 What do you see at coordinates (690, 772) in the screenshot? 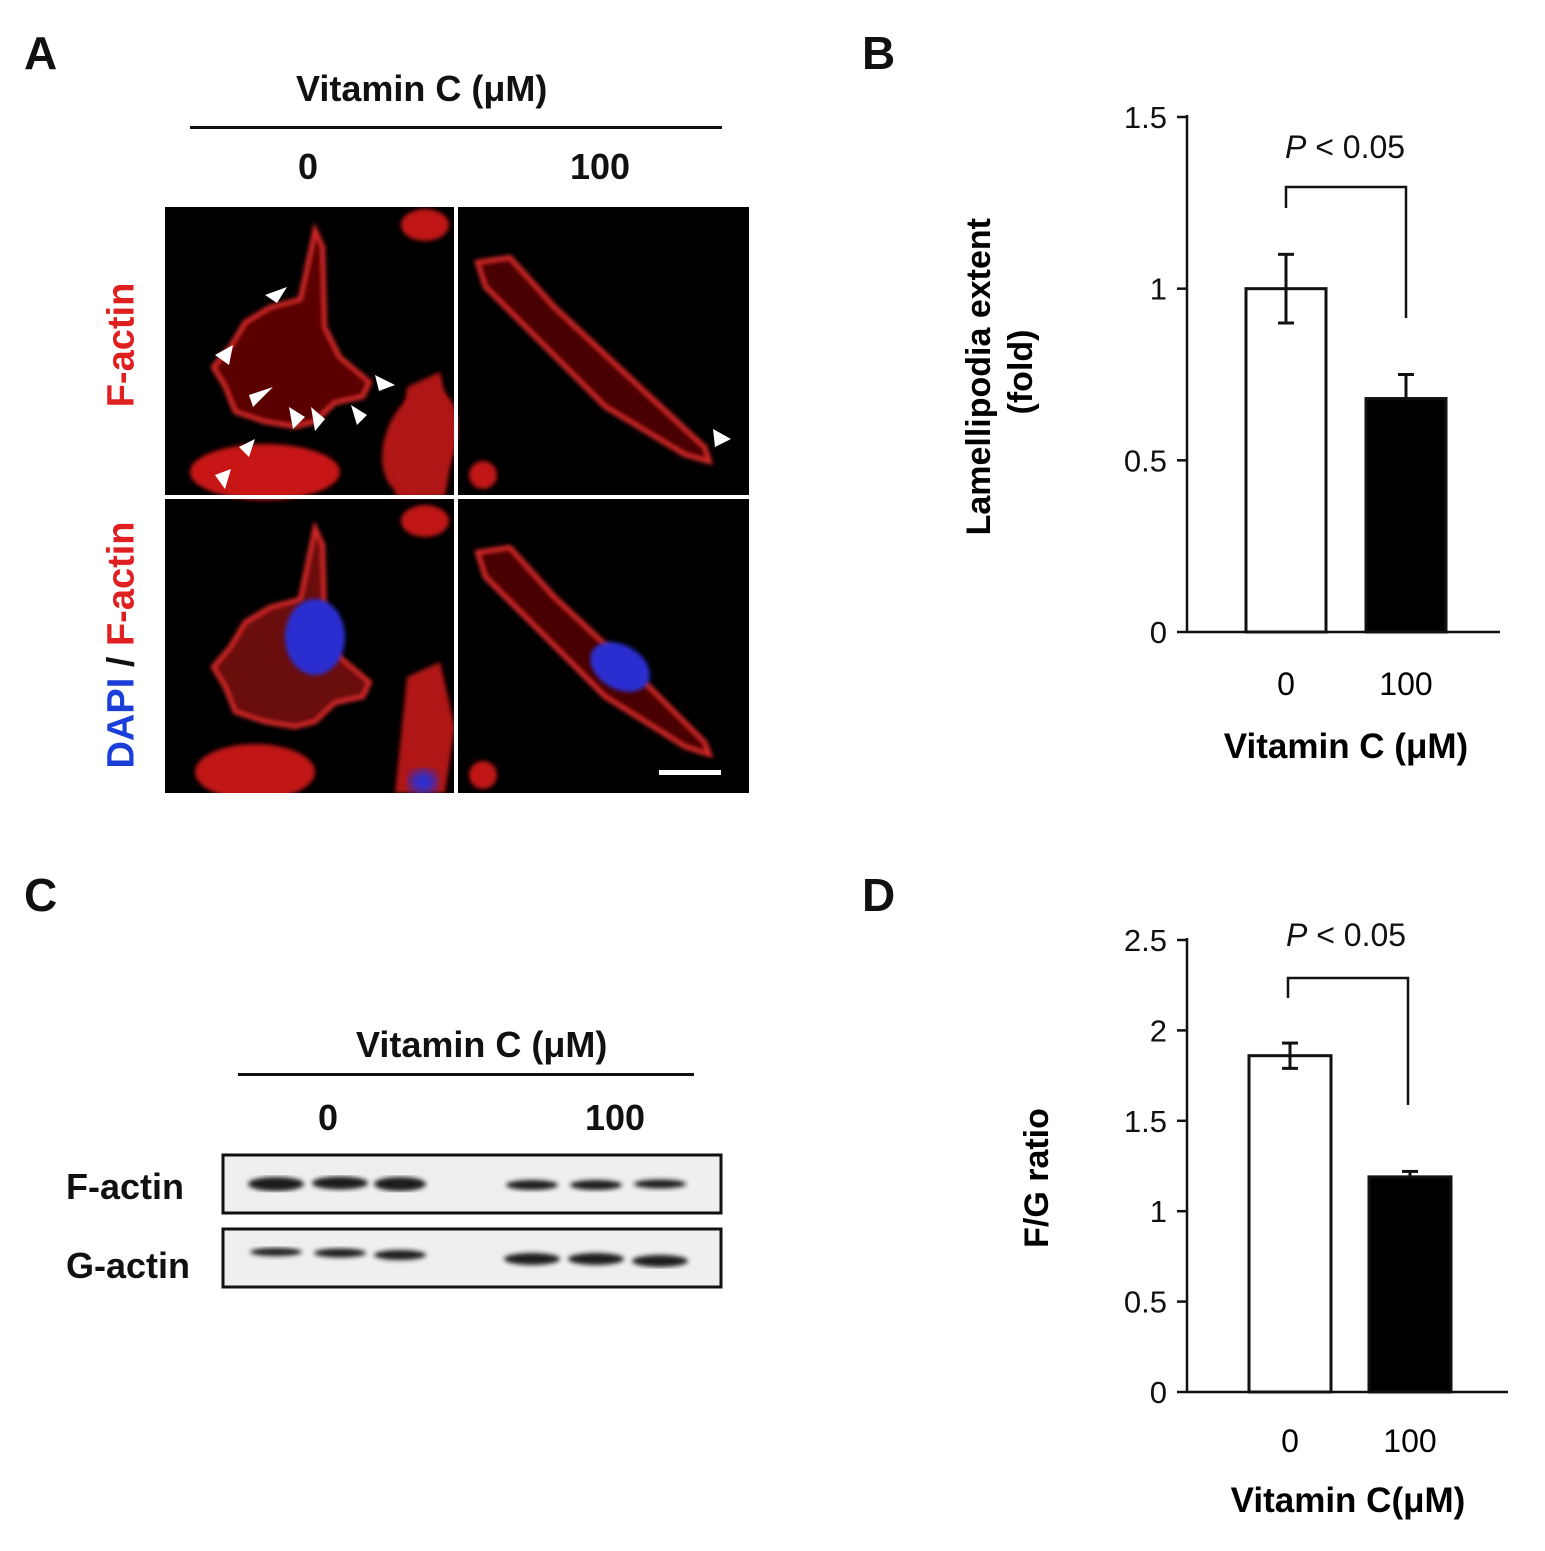
I see `scale-bar` at bounding box center [690, 772].